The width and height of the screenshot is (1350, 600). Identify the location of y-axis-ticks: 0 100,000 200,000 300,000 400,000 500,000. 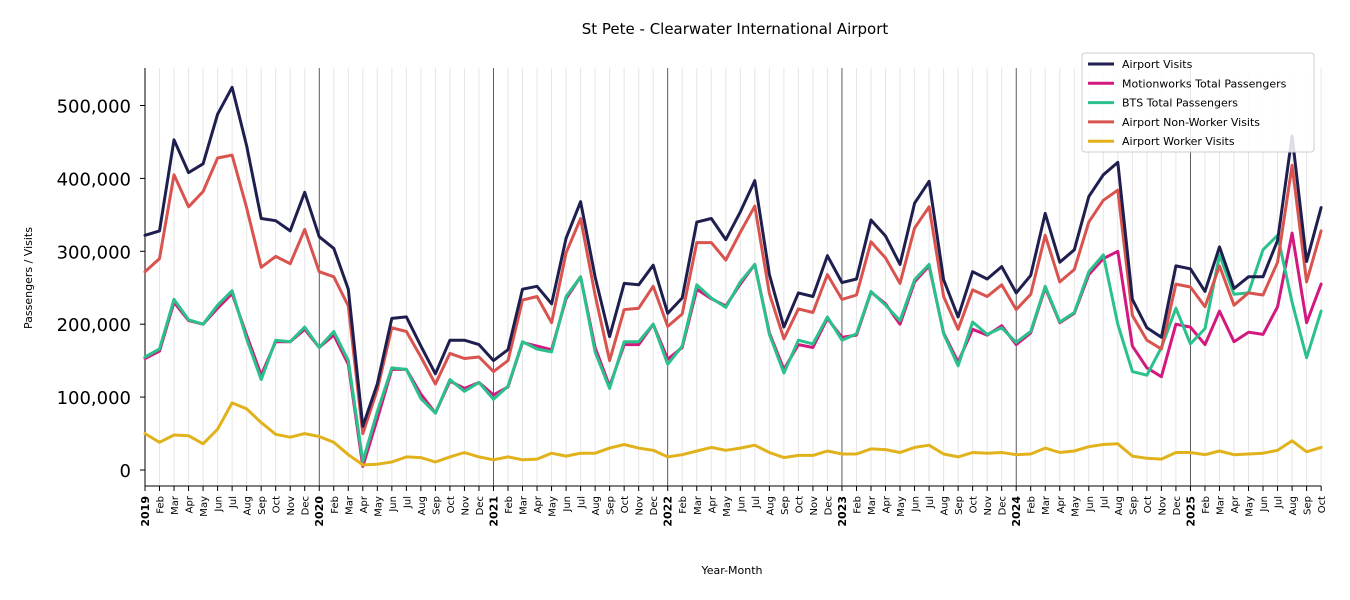
(101, 289).